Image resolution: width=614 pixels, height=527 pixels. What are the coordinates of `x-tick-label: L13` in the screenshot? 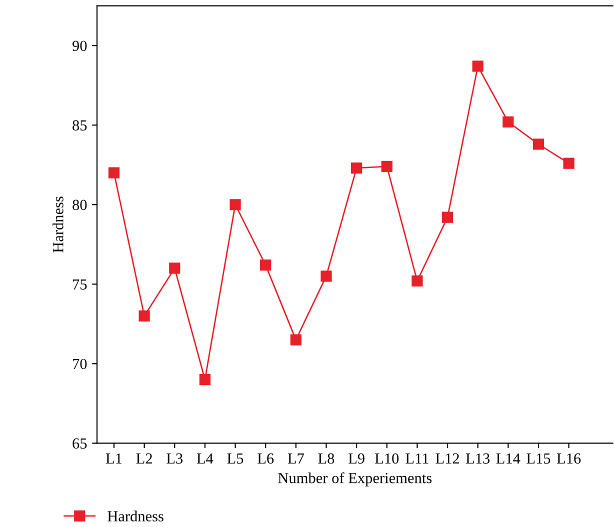 It's located at (478, 458).